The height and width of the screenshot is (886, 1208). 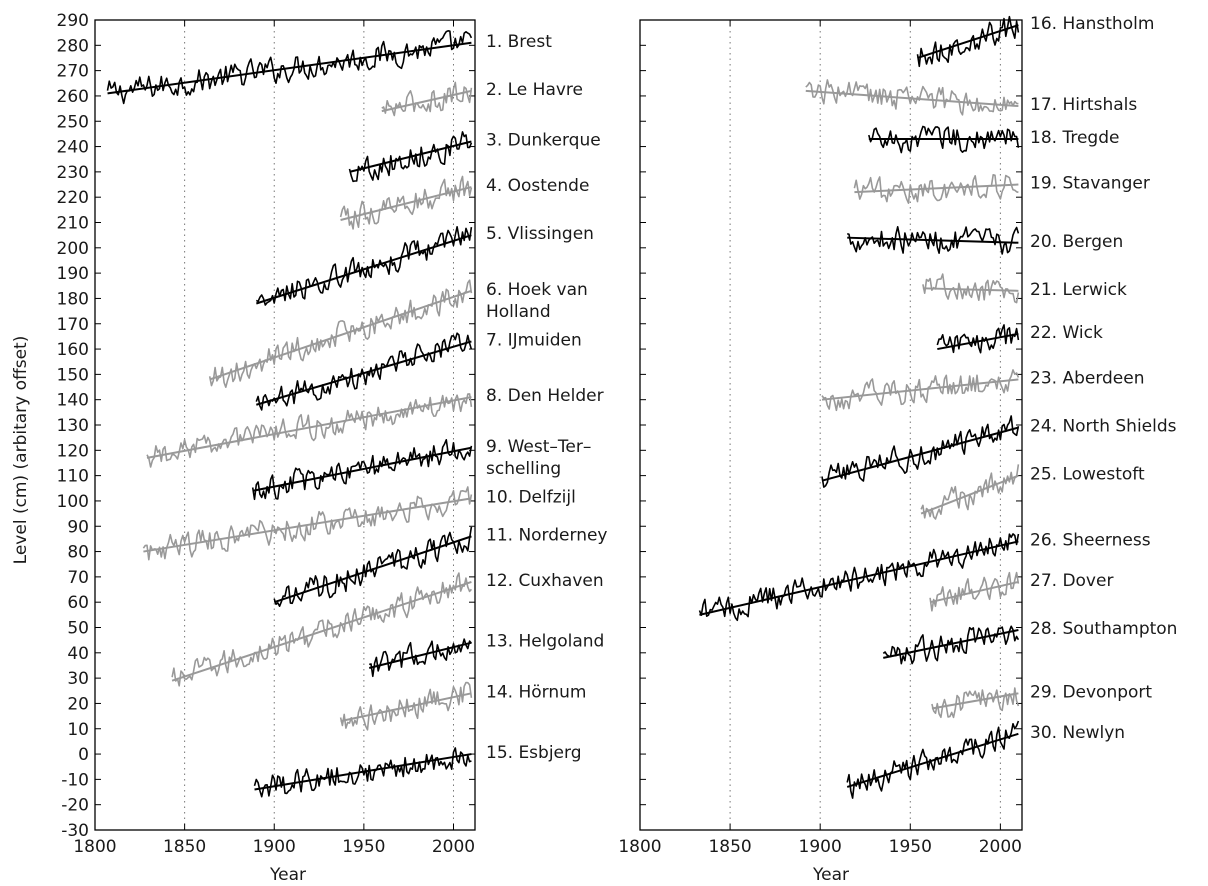 What do you see at coordinates (78, 553) in the screenshot?
I see `y-tick-label: 80` at bounding box center [78, 553].